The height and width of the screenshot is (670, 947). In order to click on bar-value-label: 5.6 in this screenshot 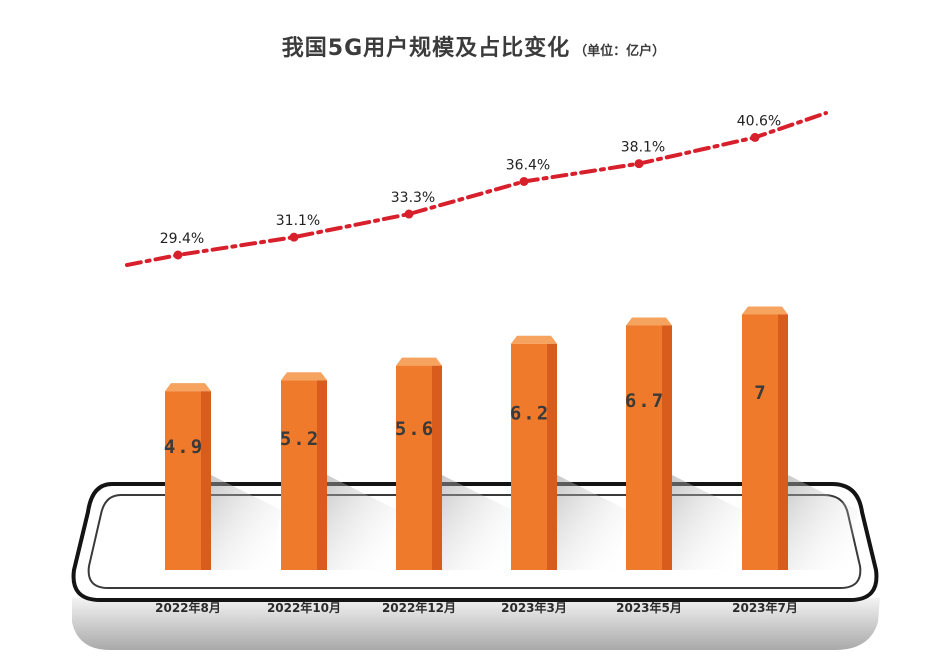, I will do `click(415, 429)`.